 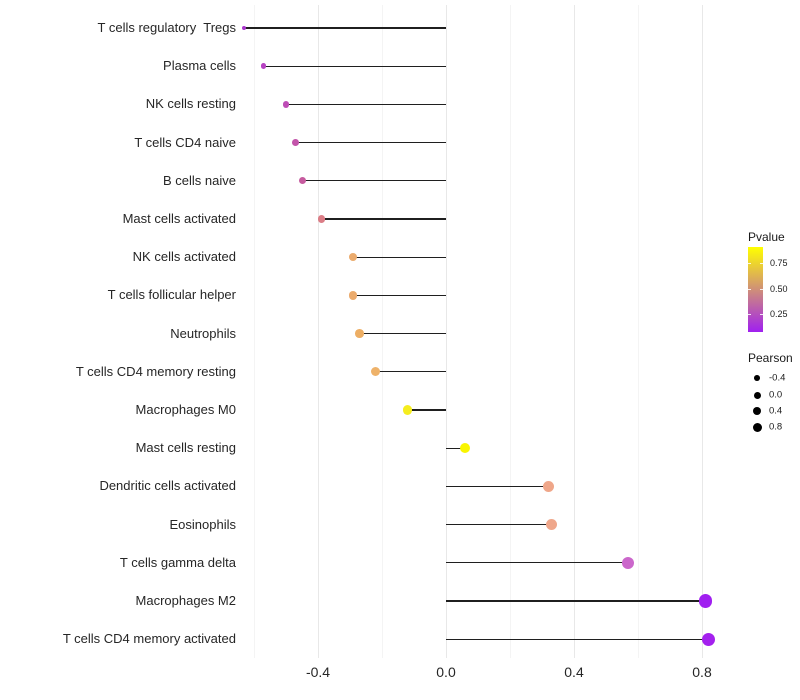 What do you see at coordinates (574, 672) in the screenshot?
I see `x-axis-tick-label: 0.4` at bounding box center [574, 672].